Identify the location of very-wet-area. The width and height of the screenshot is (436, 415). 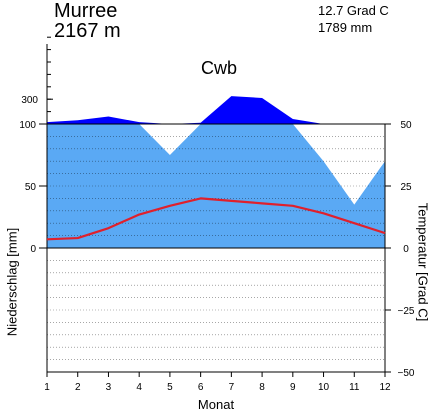
(216, 110).